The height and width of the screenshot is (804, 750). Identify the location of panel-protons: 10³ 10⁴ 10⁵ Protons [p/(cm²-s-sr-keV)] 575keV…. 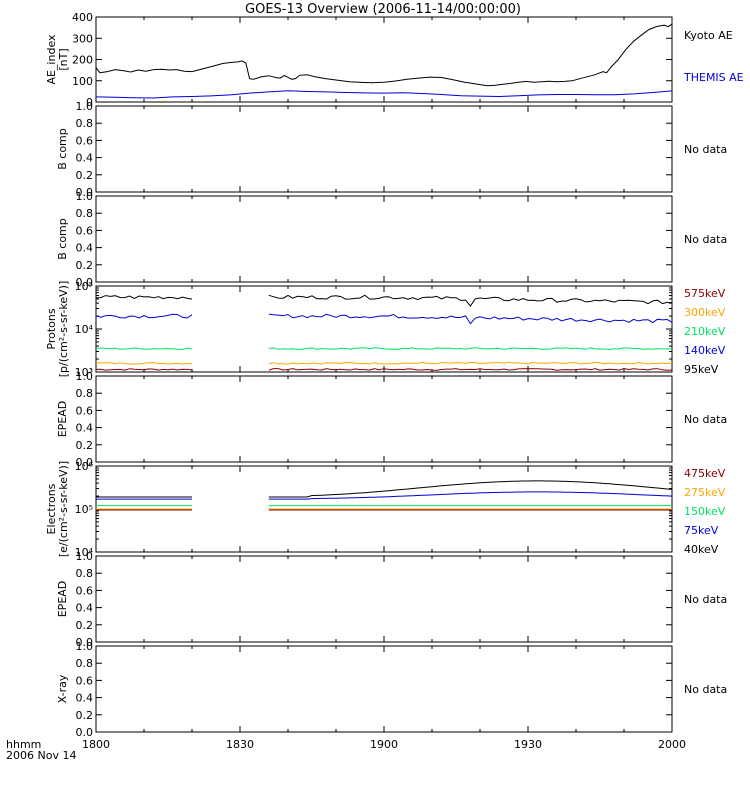
(385, 329).